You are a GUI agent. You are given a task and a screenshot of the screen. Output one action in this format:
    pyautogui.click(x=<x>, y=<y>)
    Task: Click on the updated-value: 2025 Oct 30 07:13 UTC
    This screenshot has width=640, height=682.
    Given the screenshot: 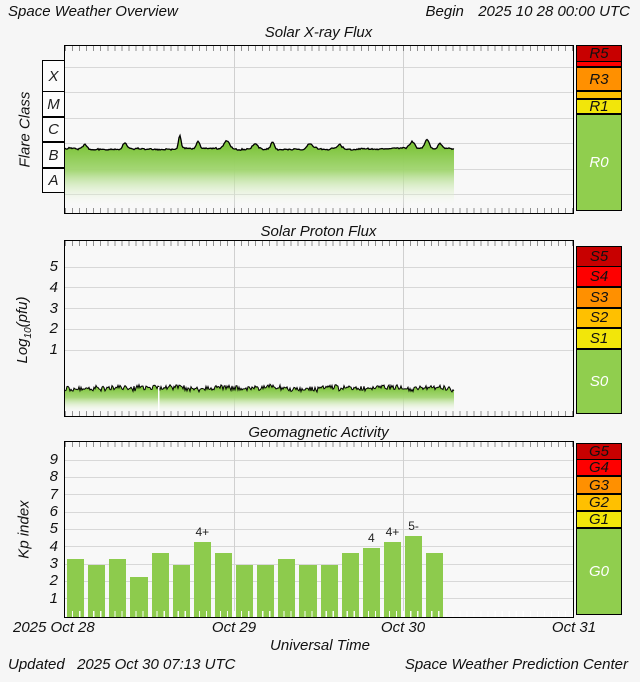 What is the action you would take?
    pyautogui.click(x=156, y=664)
    